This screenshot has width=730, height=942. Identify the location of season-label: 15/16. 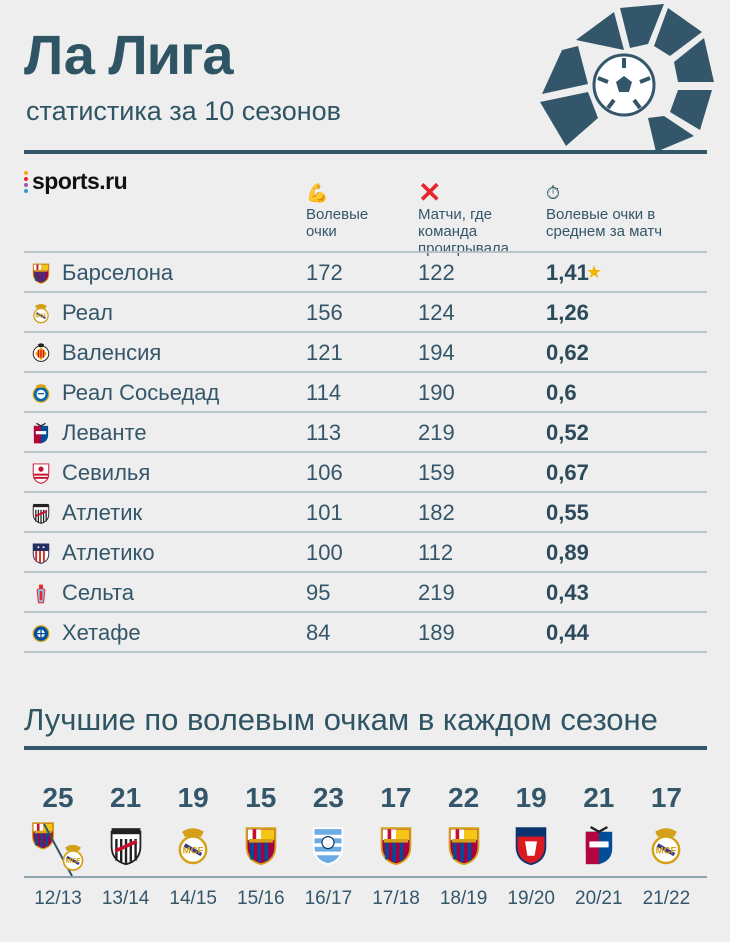
(261, 898).